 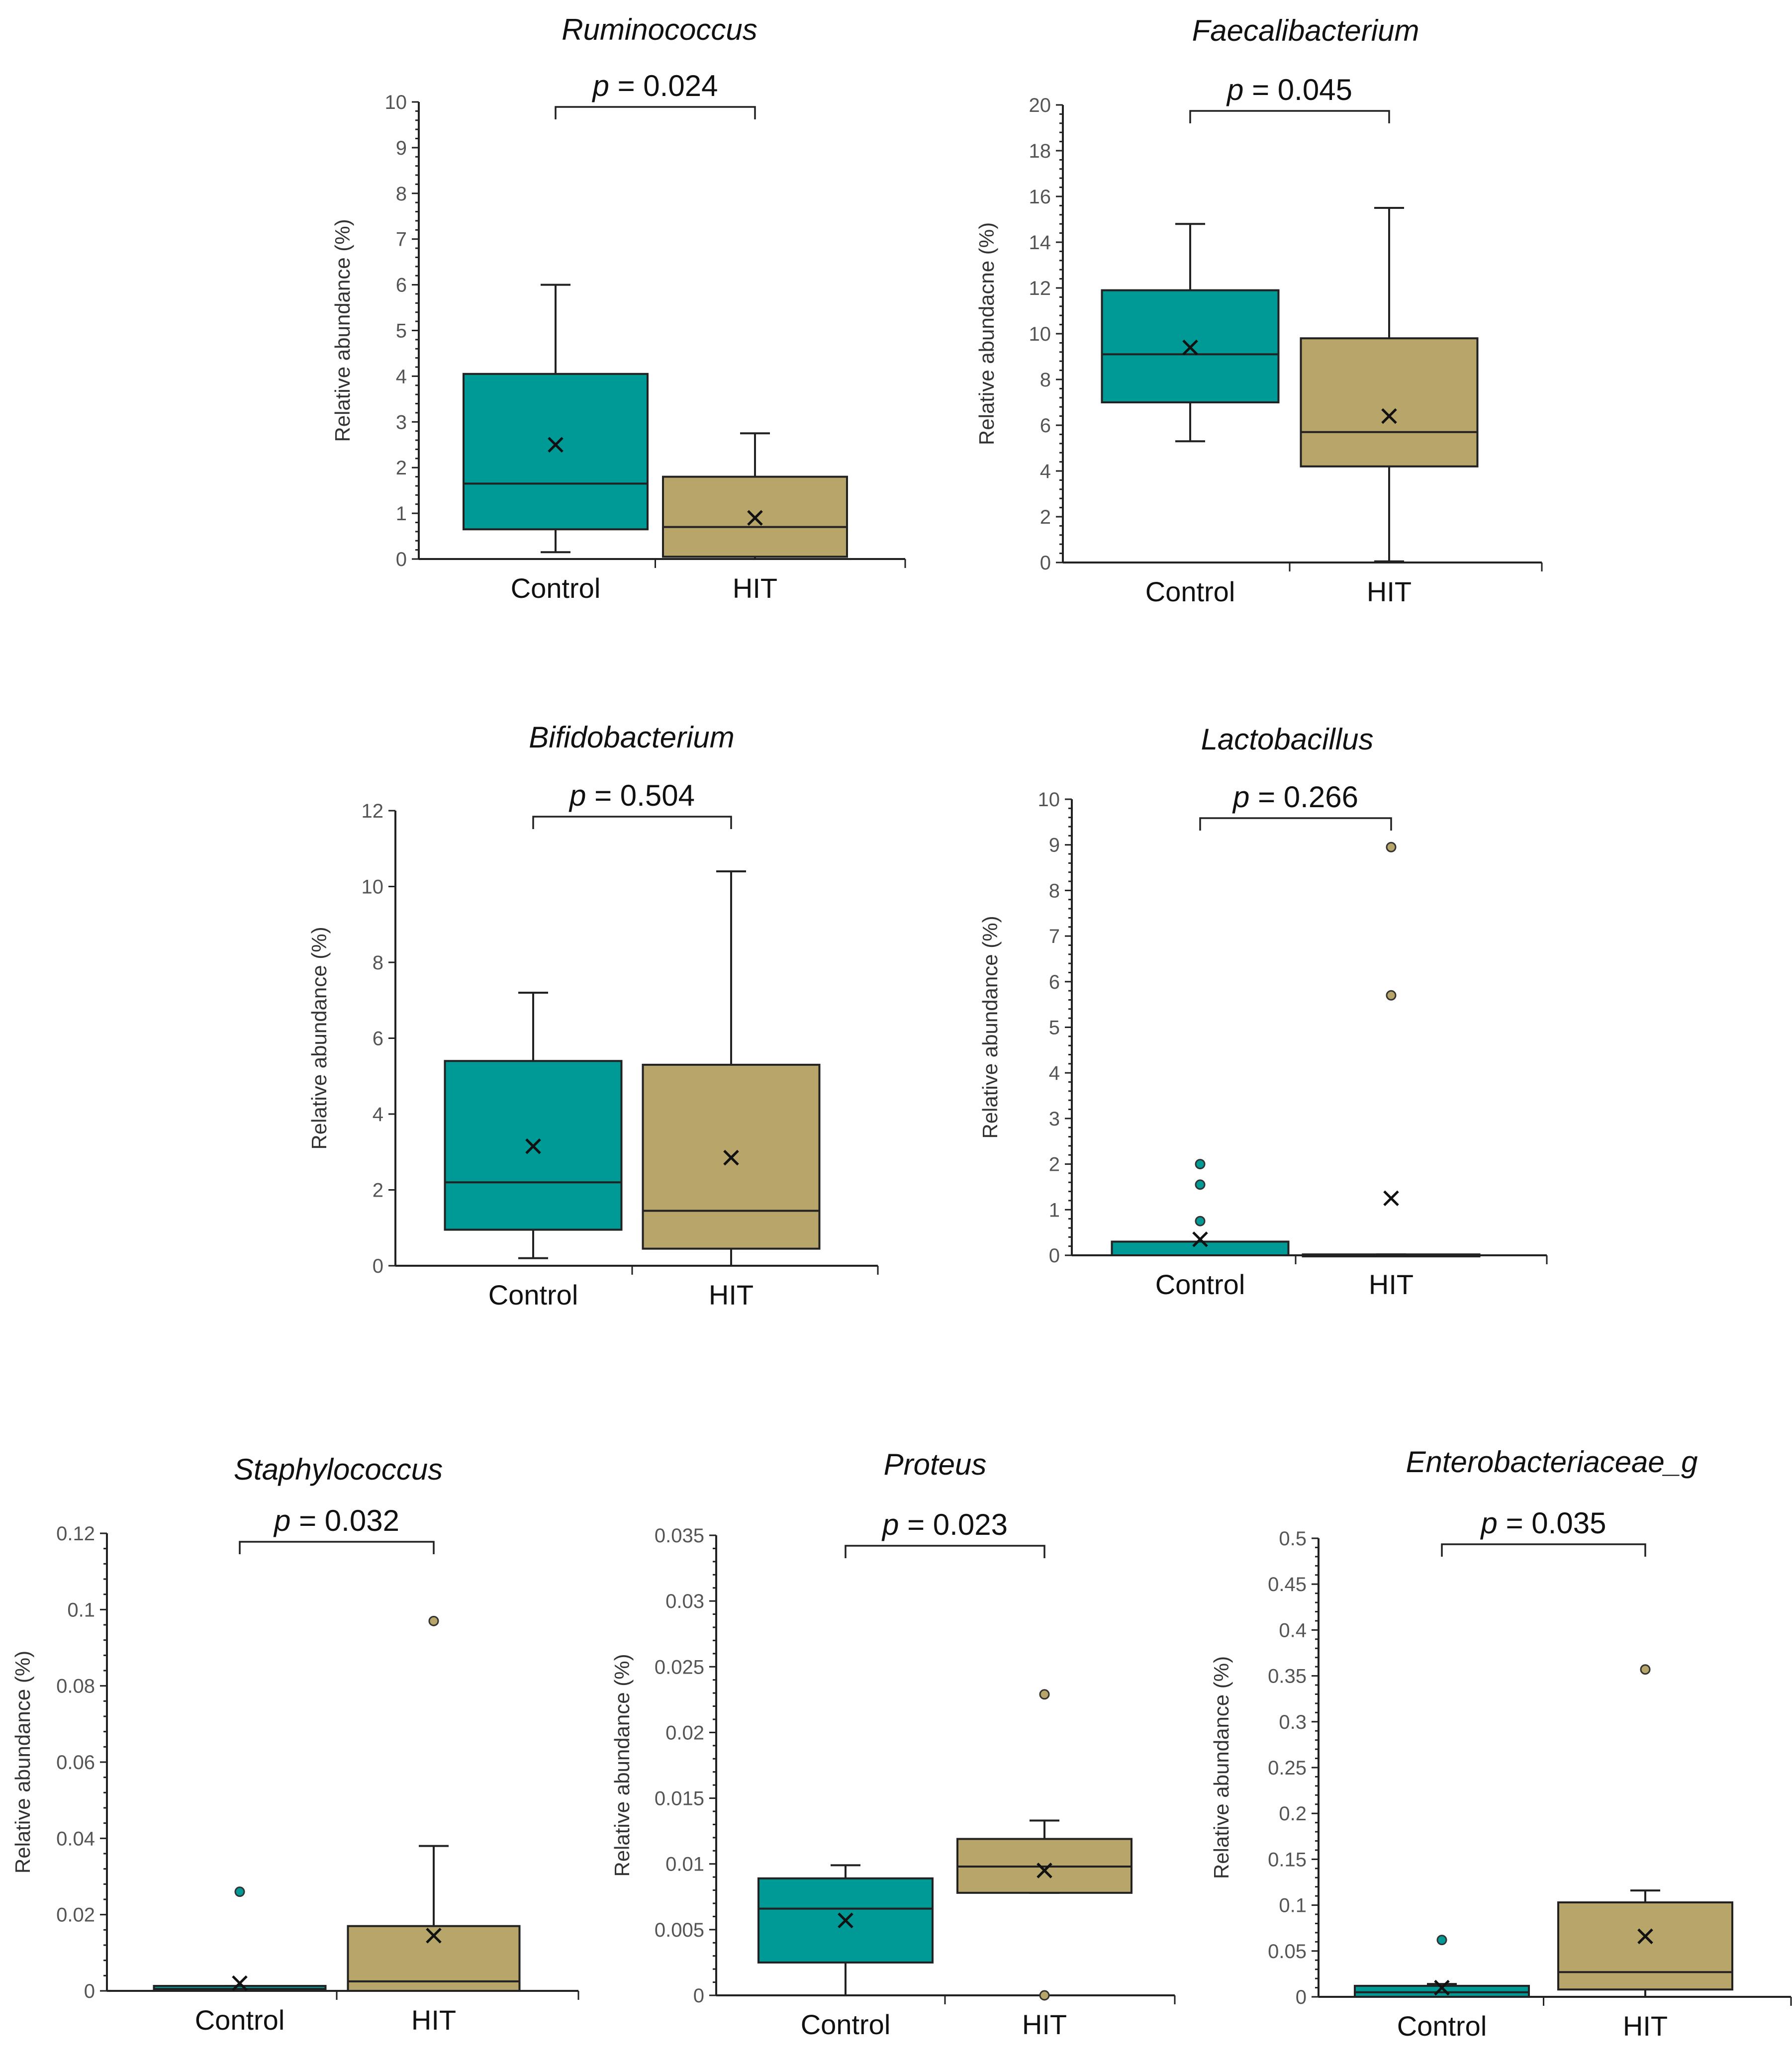 I want to click on y-tick-label: 0.45, so click(x=1287, y=1584).